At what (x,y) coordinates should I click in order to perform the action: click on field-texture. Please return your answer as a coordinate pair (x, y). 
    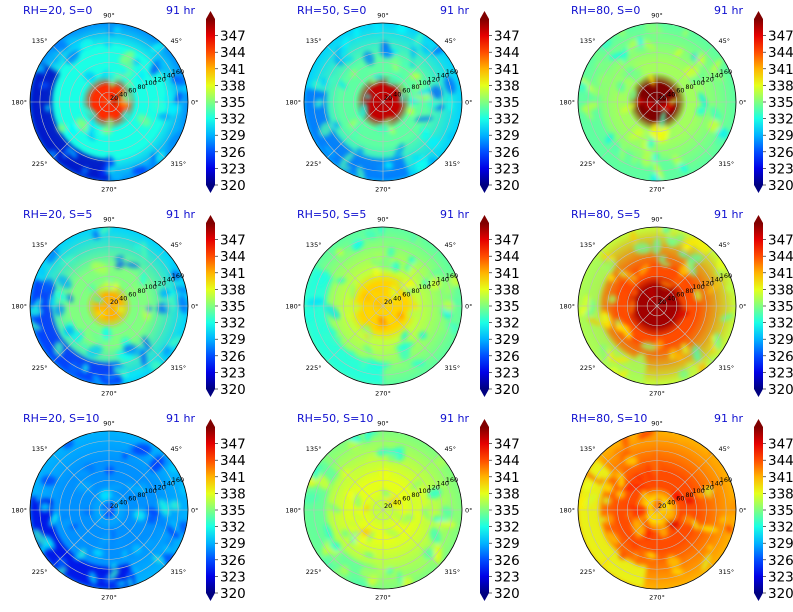
    Looking at the image, I should click on (657, 503).